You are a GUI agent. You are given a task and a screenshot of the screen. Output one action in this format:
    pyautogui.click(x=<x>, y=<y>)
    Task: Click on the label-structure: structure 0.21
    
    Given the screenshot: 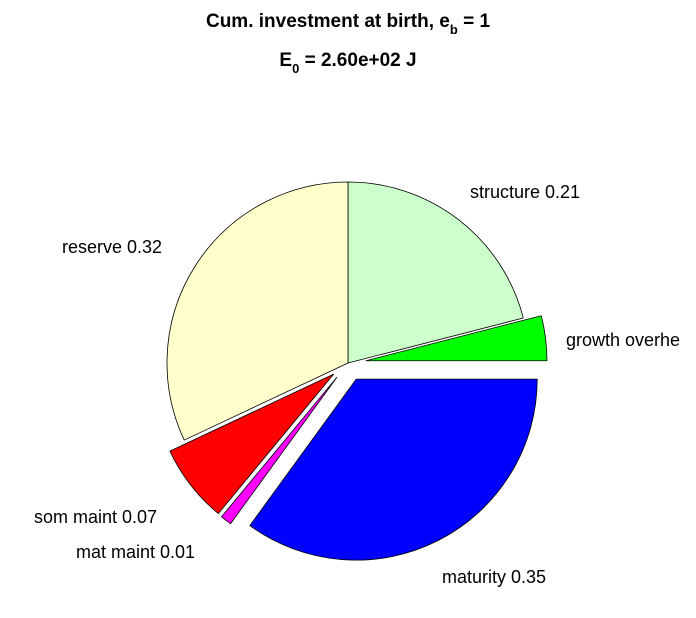 What is the action you would take?
    pyautogui.click(x=525, y=192)
    